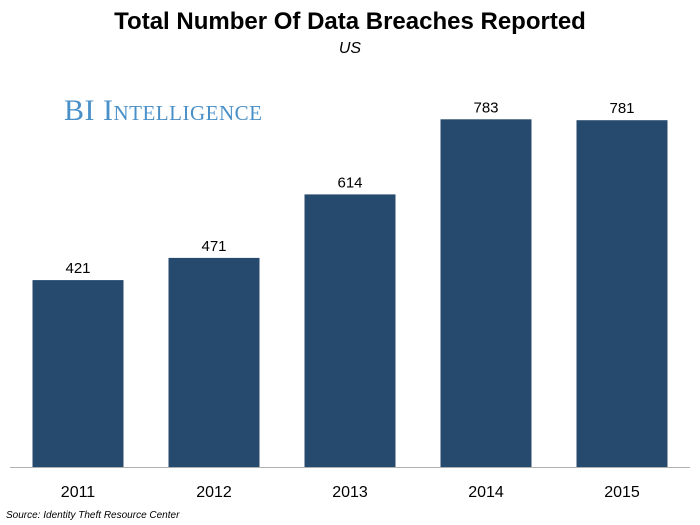  I want to click on chart-title: Total Number Of Data Breaches Reported, so click(350, 21).